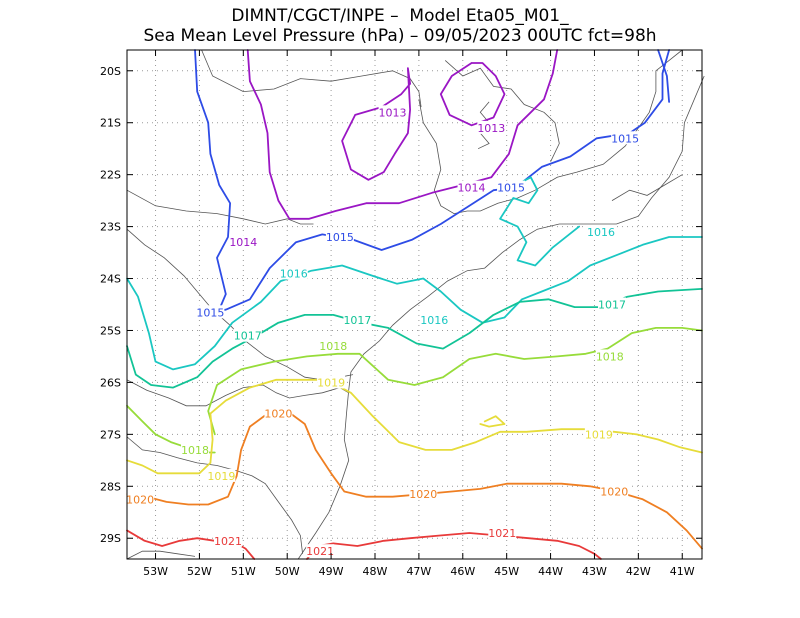  What do you see at coordinates (506, 571) in the screenshot?
I see `lon-tick-label: 45W` at bounding box center [506, 571].